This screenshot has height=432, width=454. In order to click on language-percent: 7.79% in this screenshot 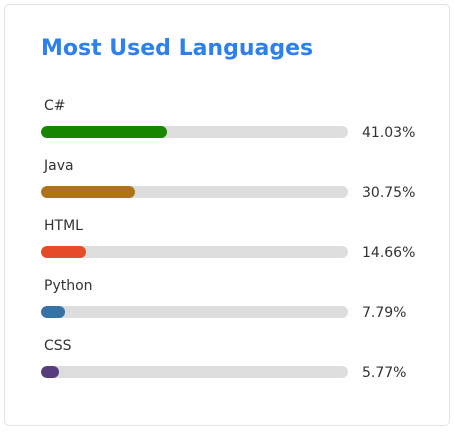, I will do `click(384, 313)`.